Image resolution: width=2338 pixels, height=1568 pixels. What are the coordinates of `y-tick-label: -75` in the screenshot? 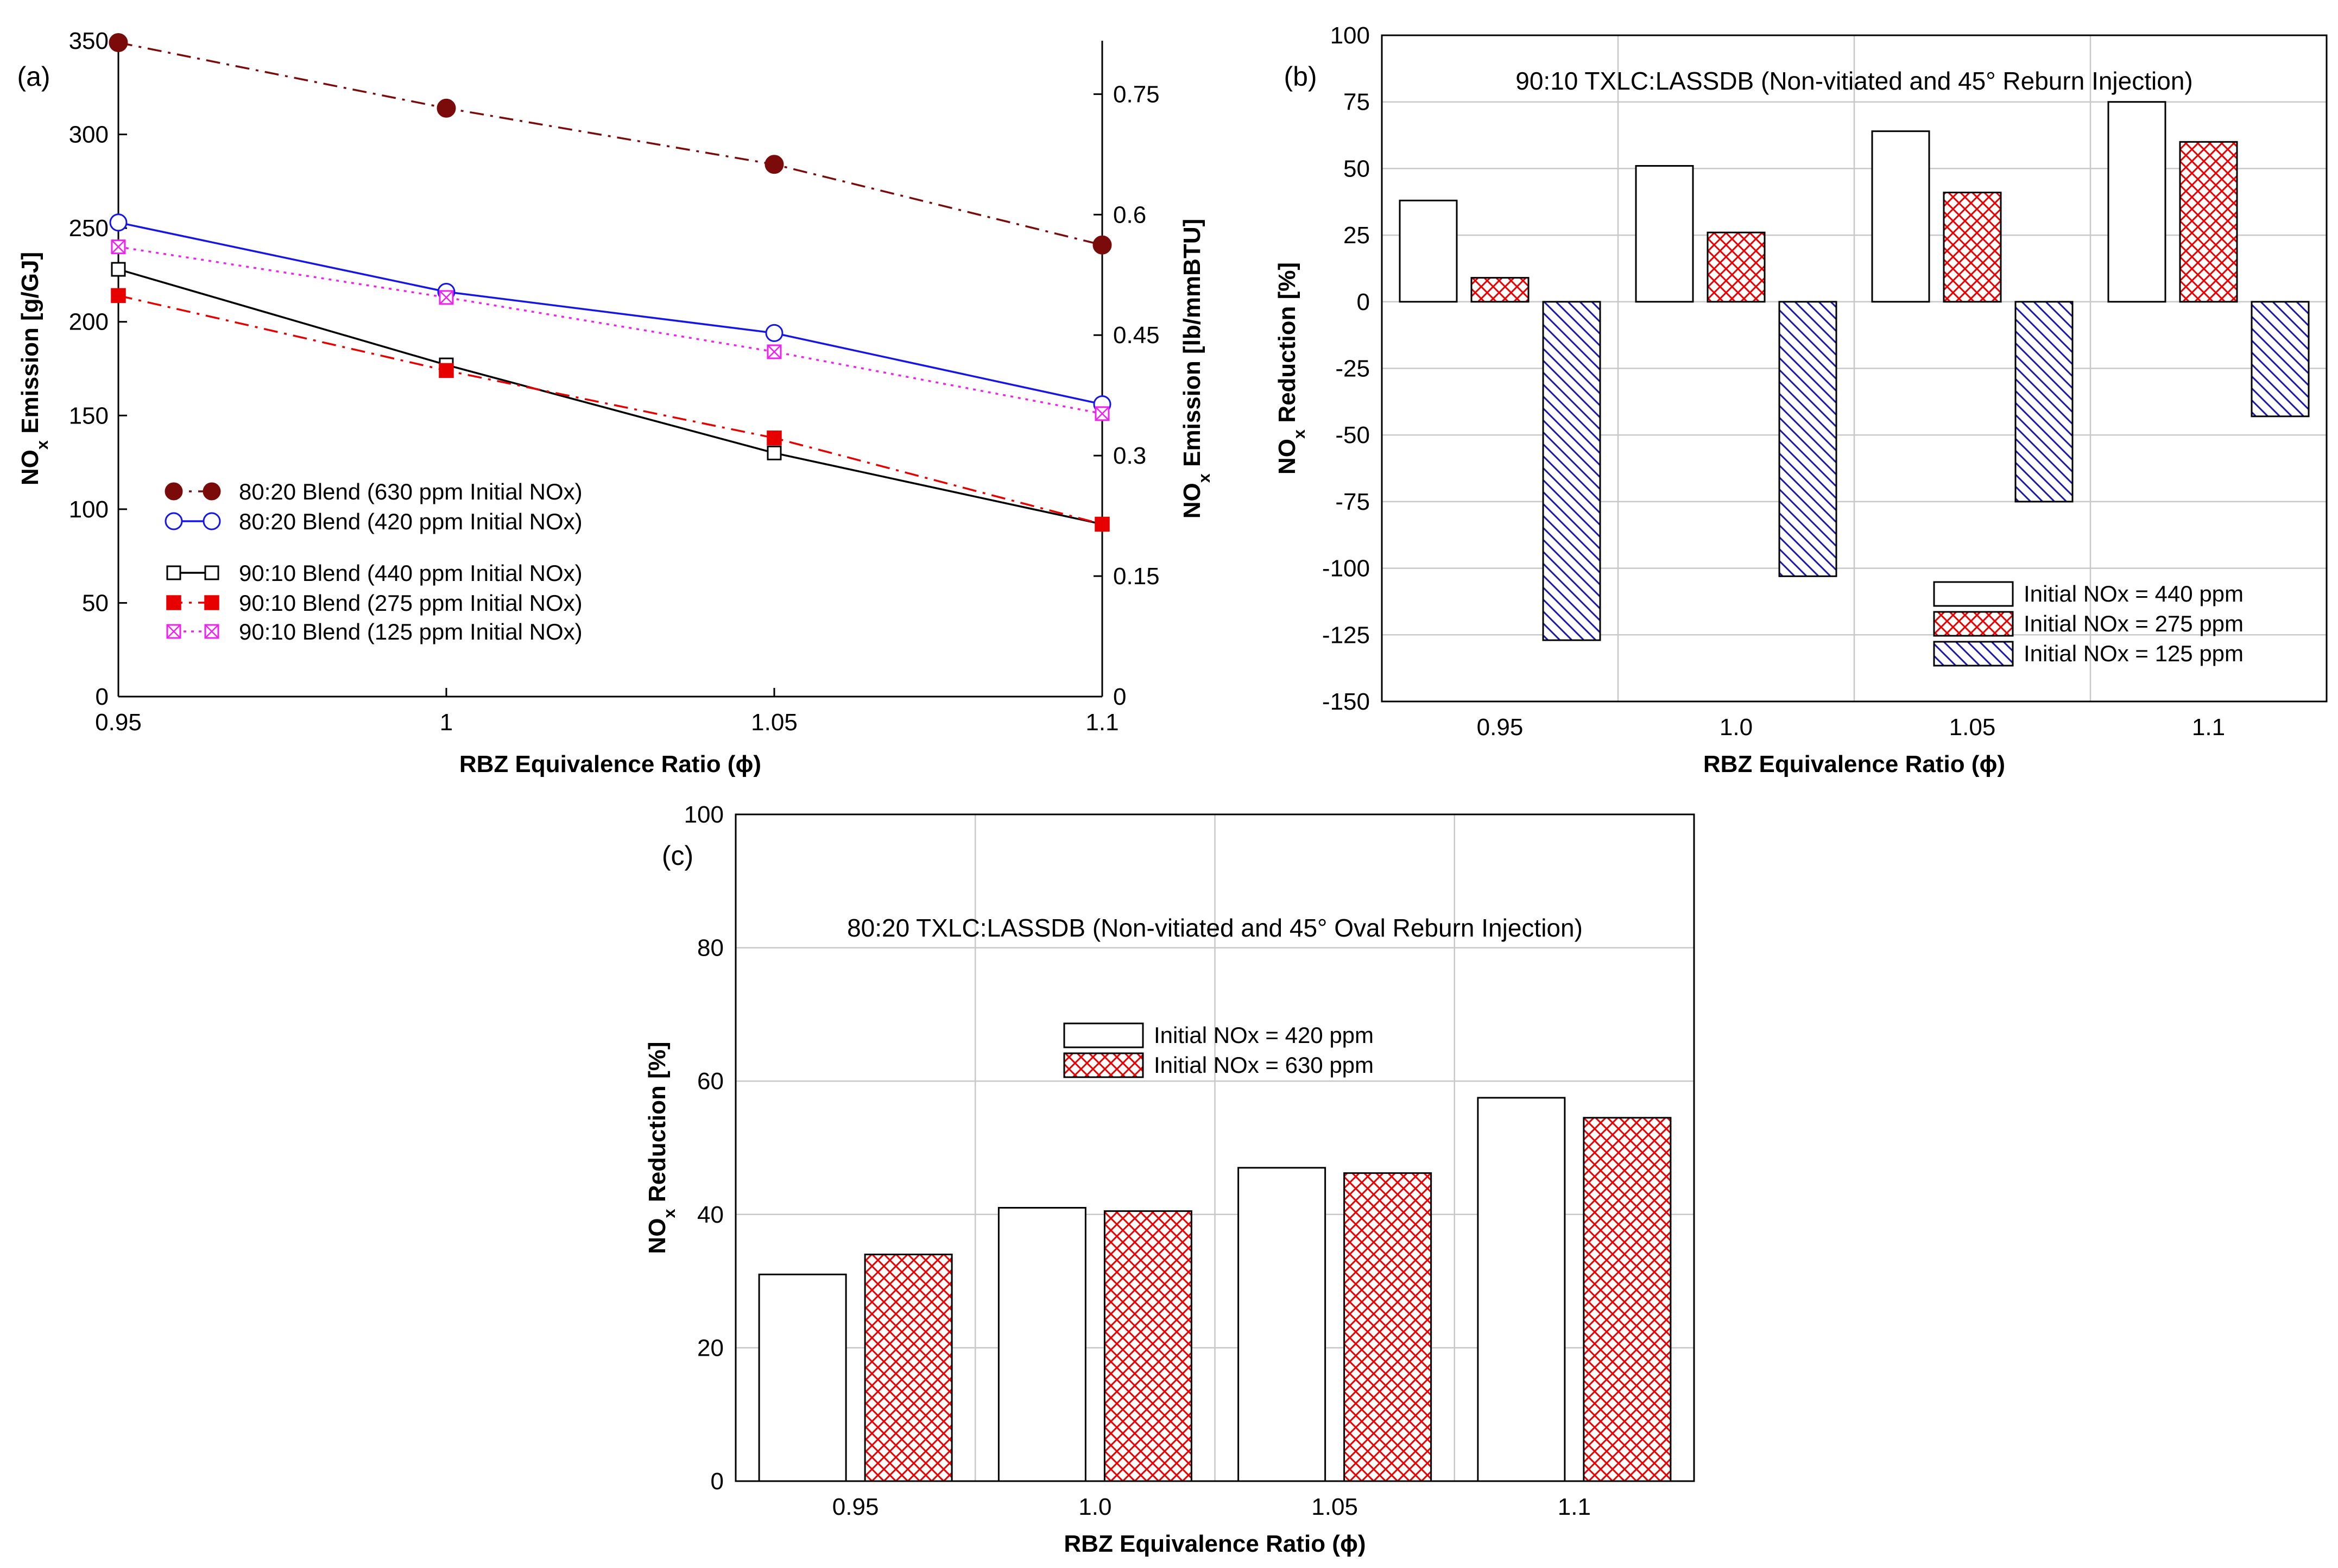 It's located at (1352, 502).